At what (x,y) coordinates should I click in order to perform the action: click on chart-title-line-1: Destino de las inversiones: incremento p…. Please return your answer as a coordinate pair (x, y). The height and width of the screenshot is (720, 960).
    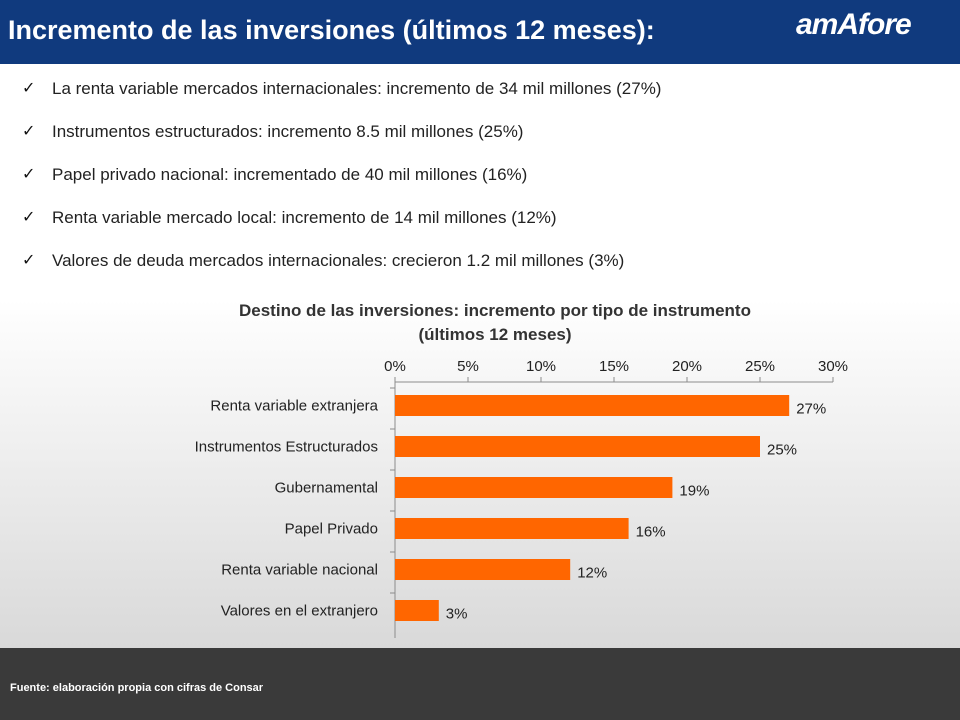
    Looking at the image, I should click on (495, 310).